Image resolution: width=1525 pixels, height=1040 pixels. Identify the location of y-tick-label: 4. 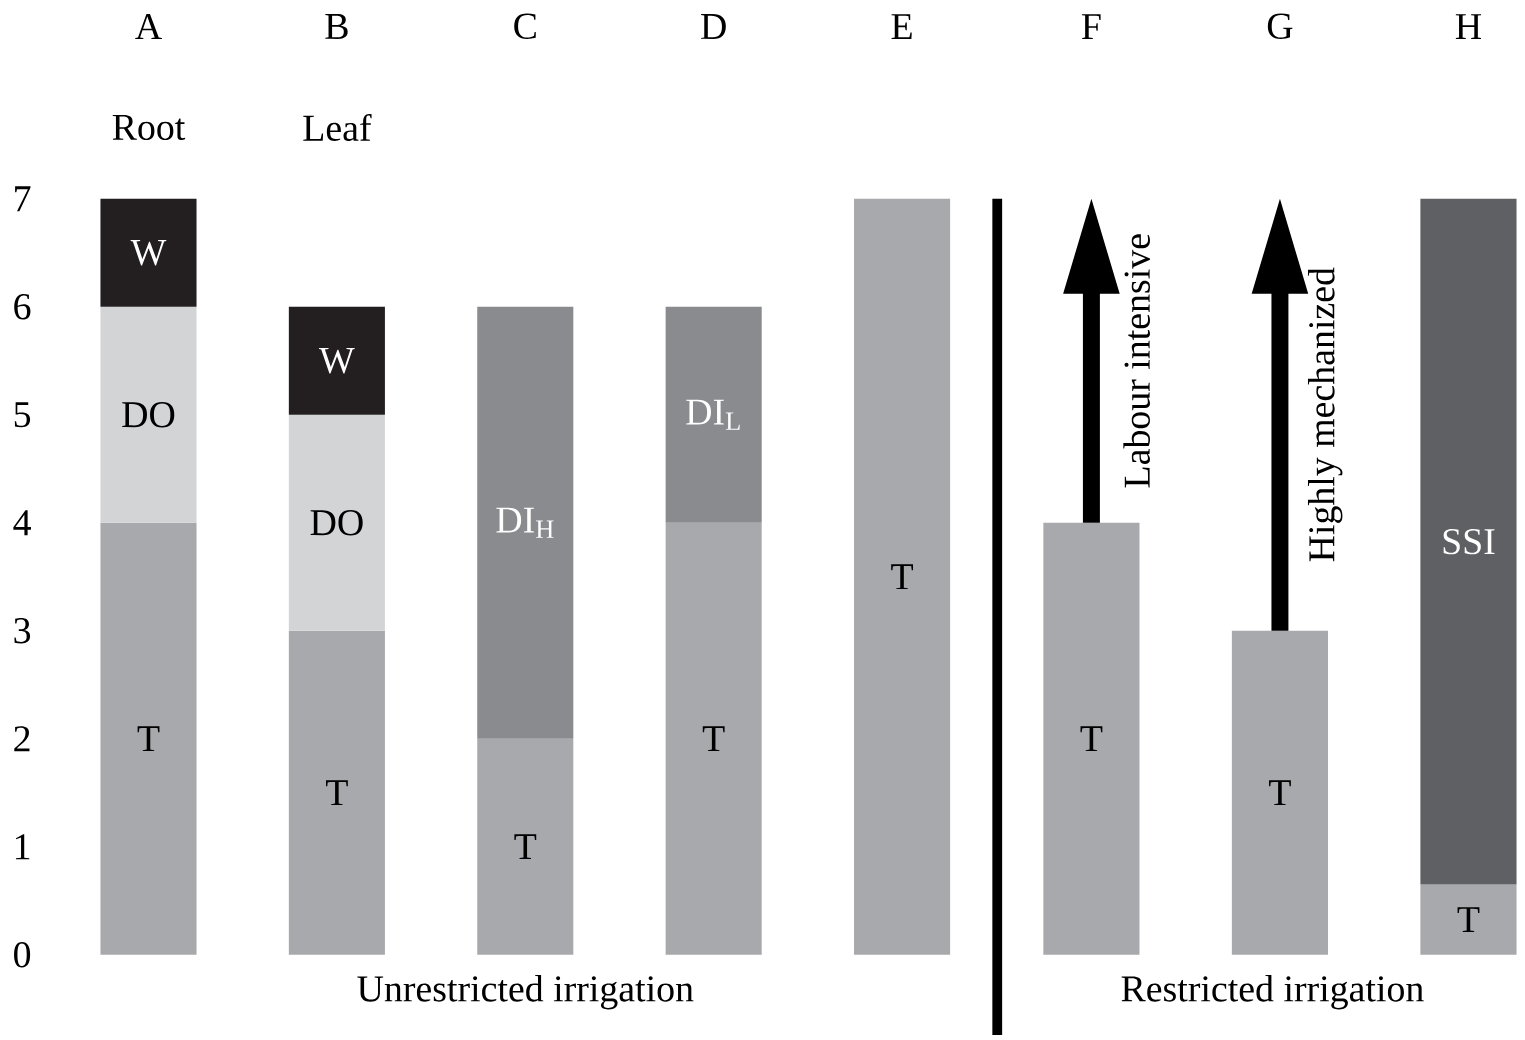
(22, 523).